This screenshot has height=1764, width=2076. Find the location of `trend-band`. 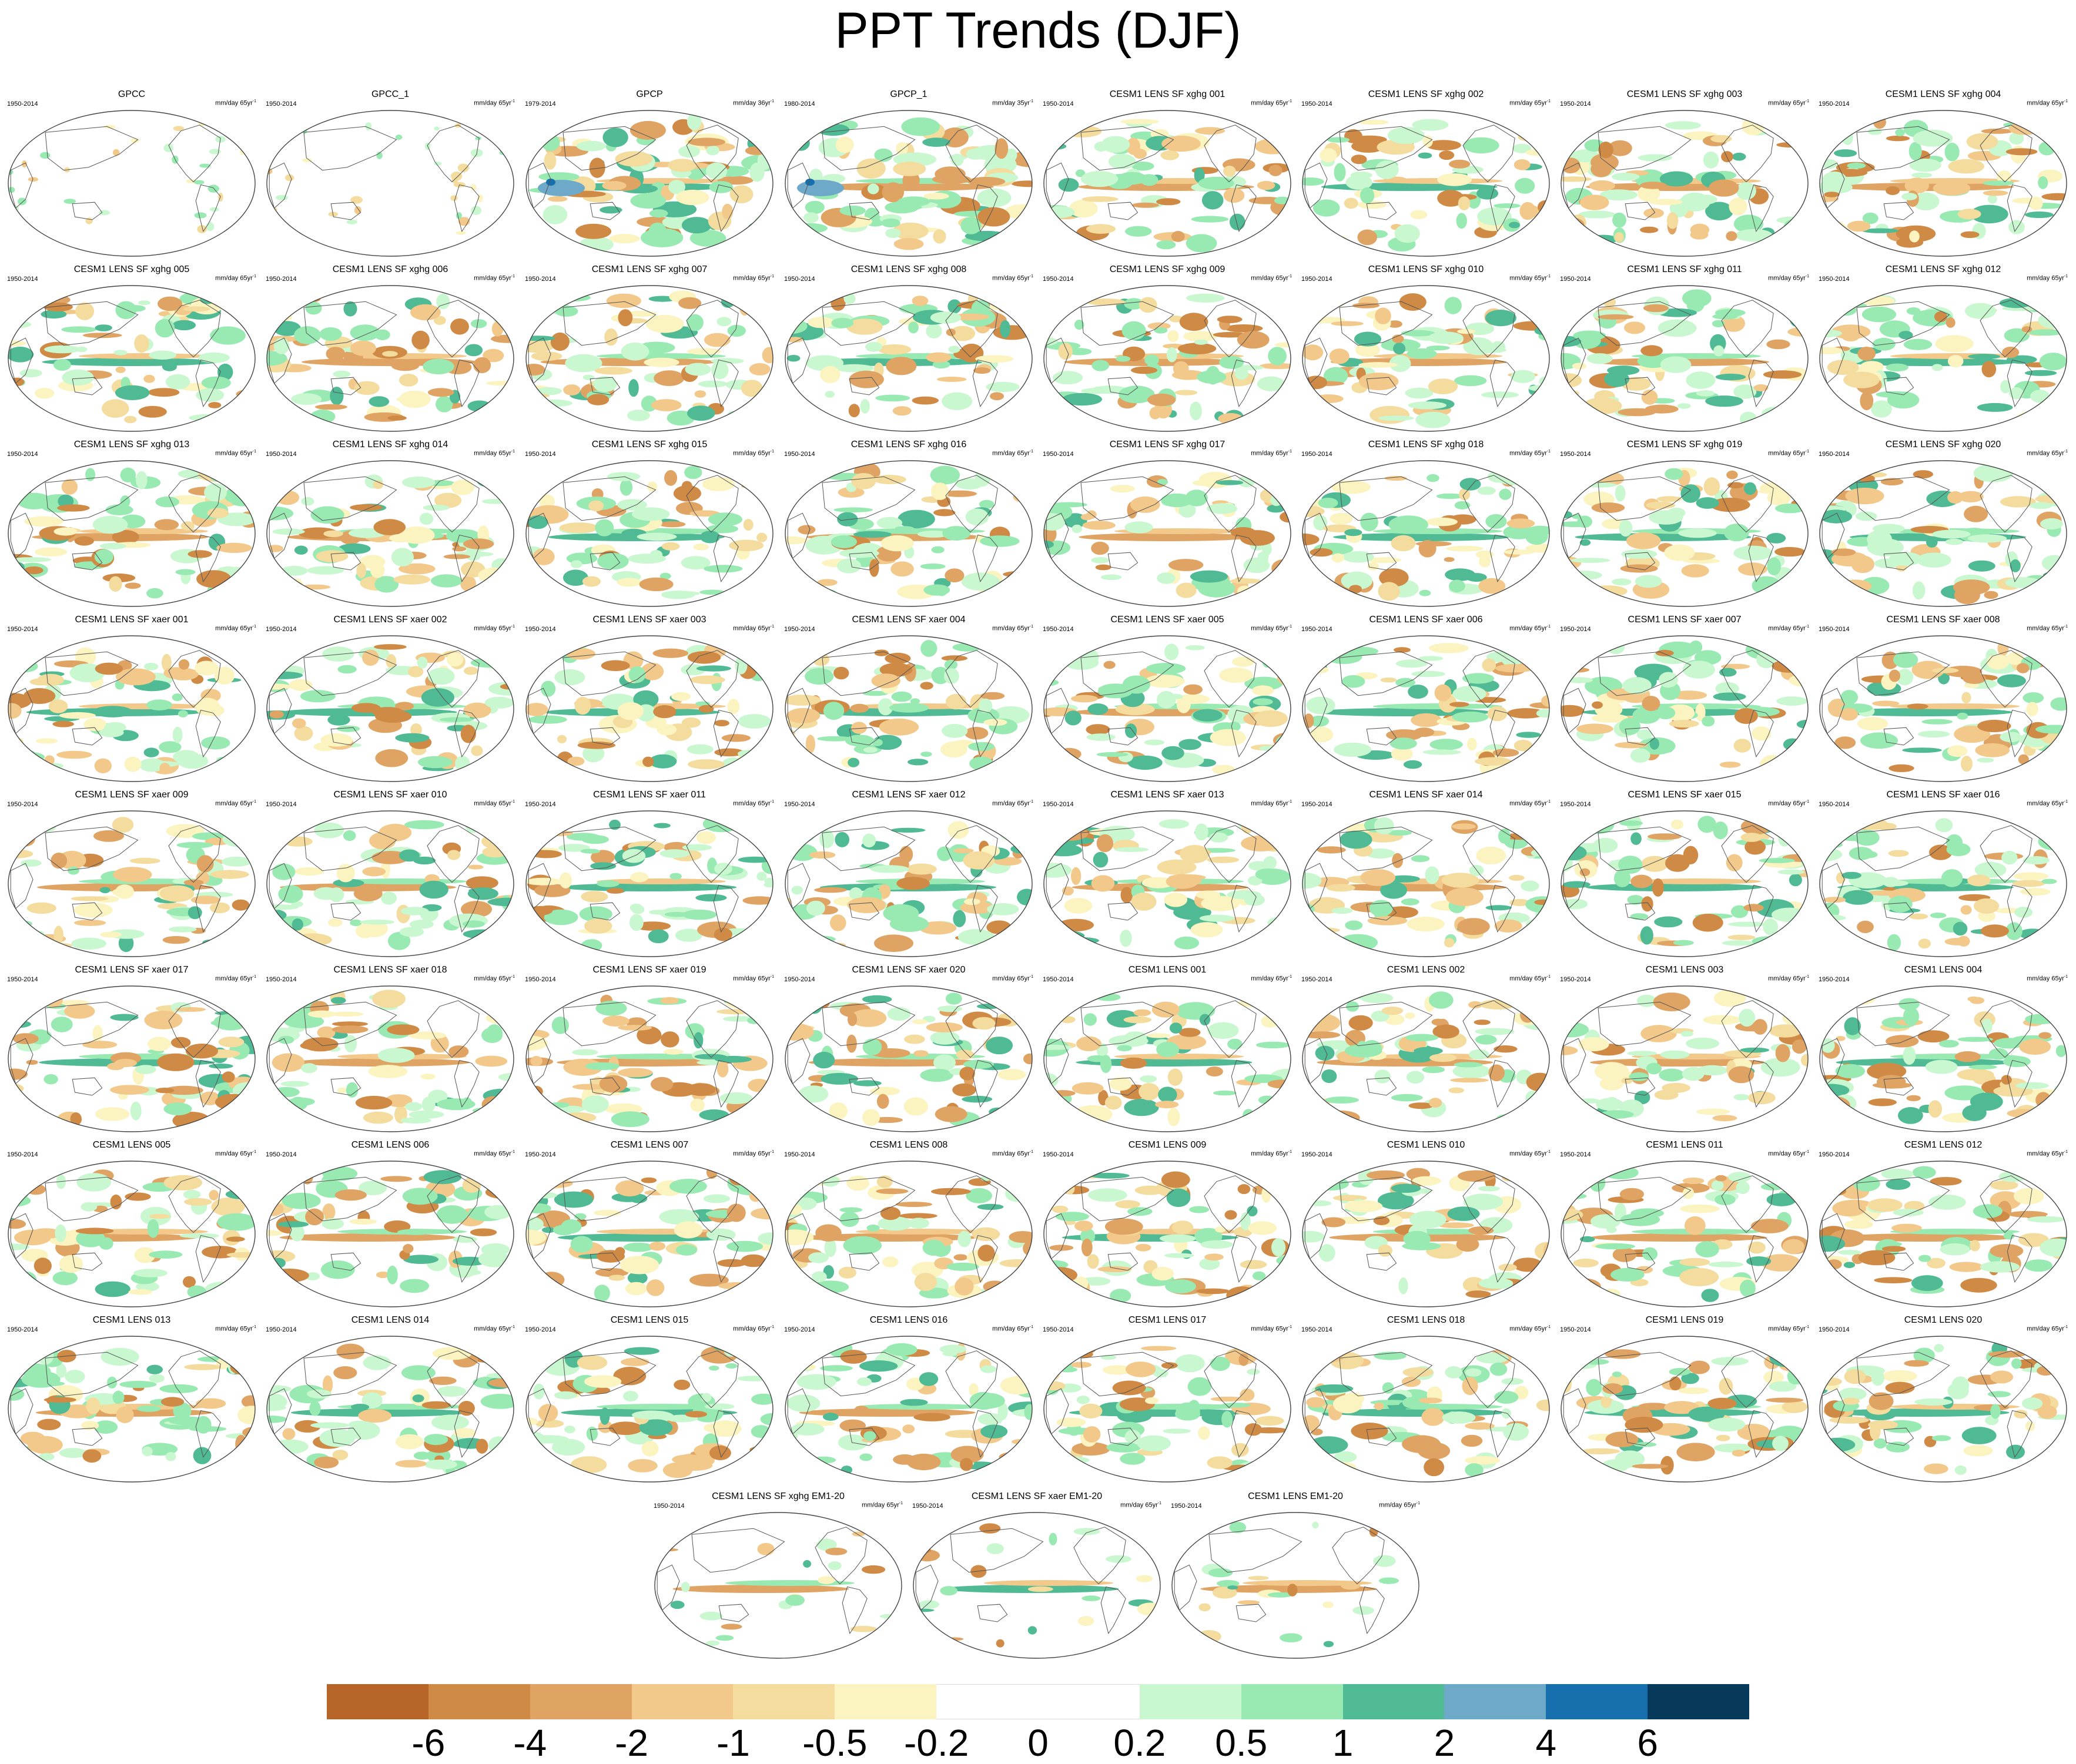

trend-band is located at coordinates (1679, 1237).